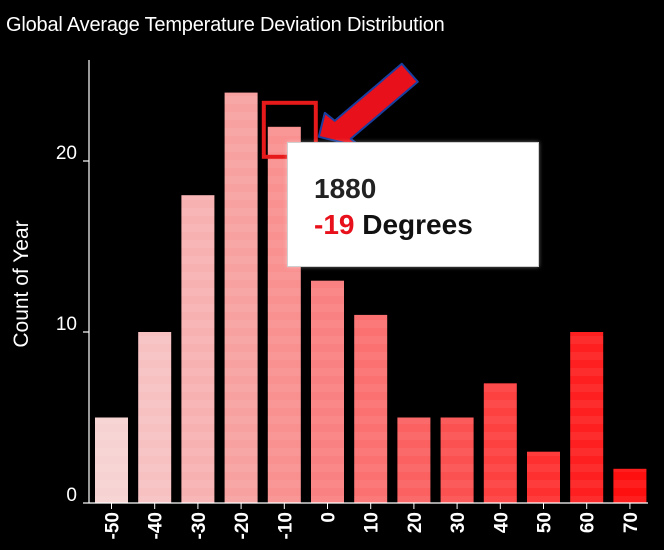  What do you see at coordinates (285, 525) in the screenshot?
I see `x-tick-label: -10` at bounding box center [285, 525].